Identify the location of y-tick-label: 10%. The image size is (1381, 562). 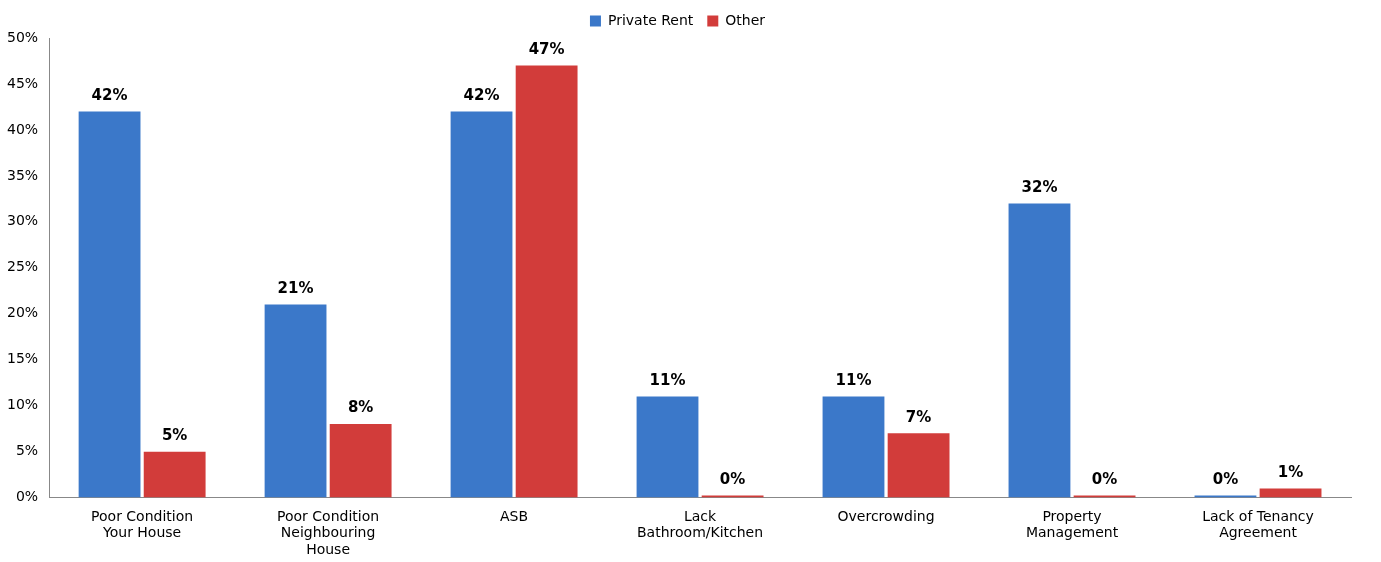
(22, 404).